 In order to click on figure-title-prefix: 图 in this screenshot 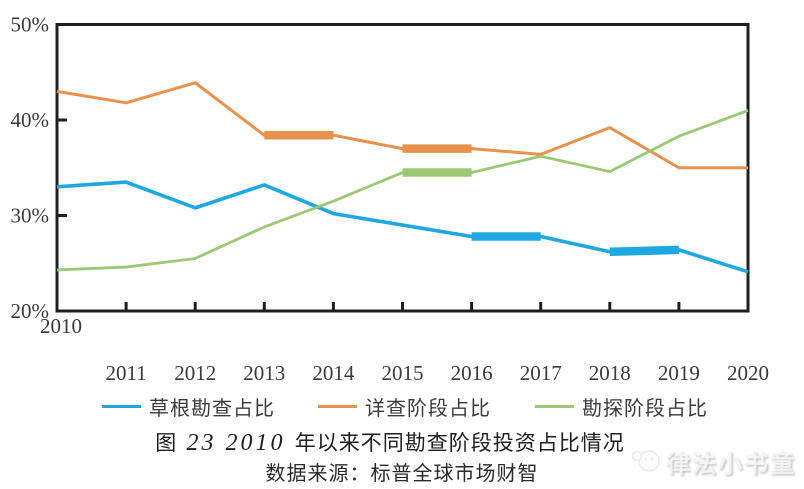, I will do `click(169, 443)`.